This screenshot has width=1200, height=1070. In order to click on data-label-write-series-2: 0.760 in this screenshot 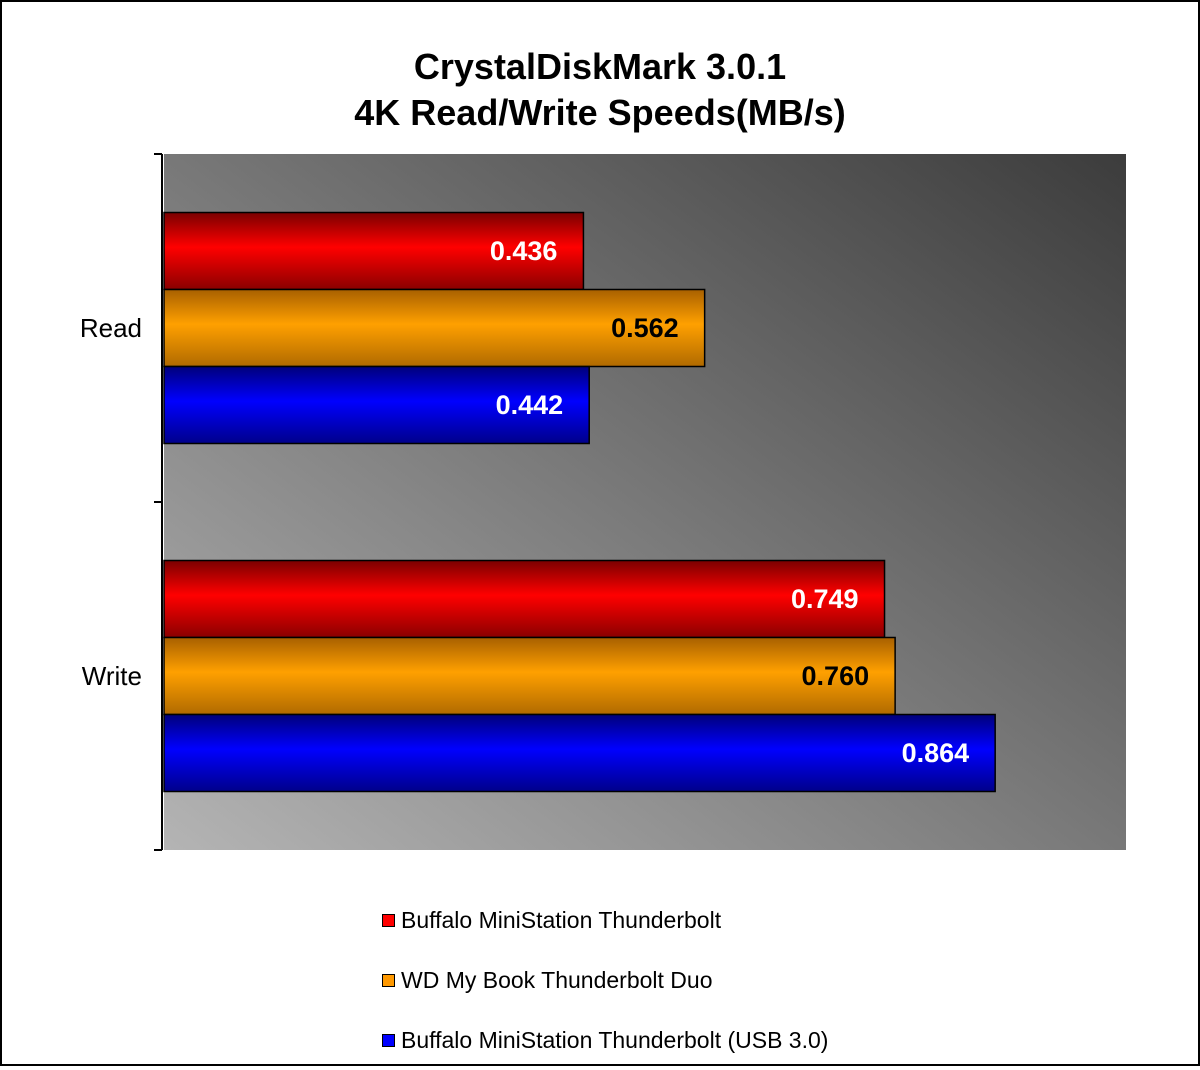, I will do `click(836, 676)`.